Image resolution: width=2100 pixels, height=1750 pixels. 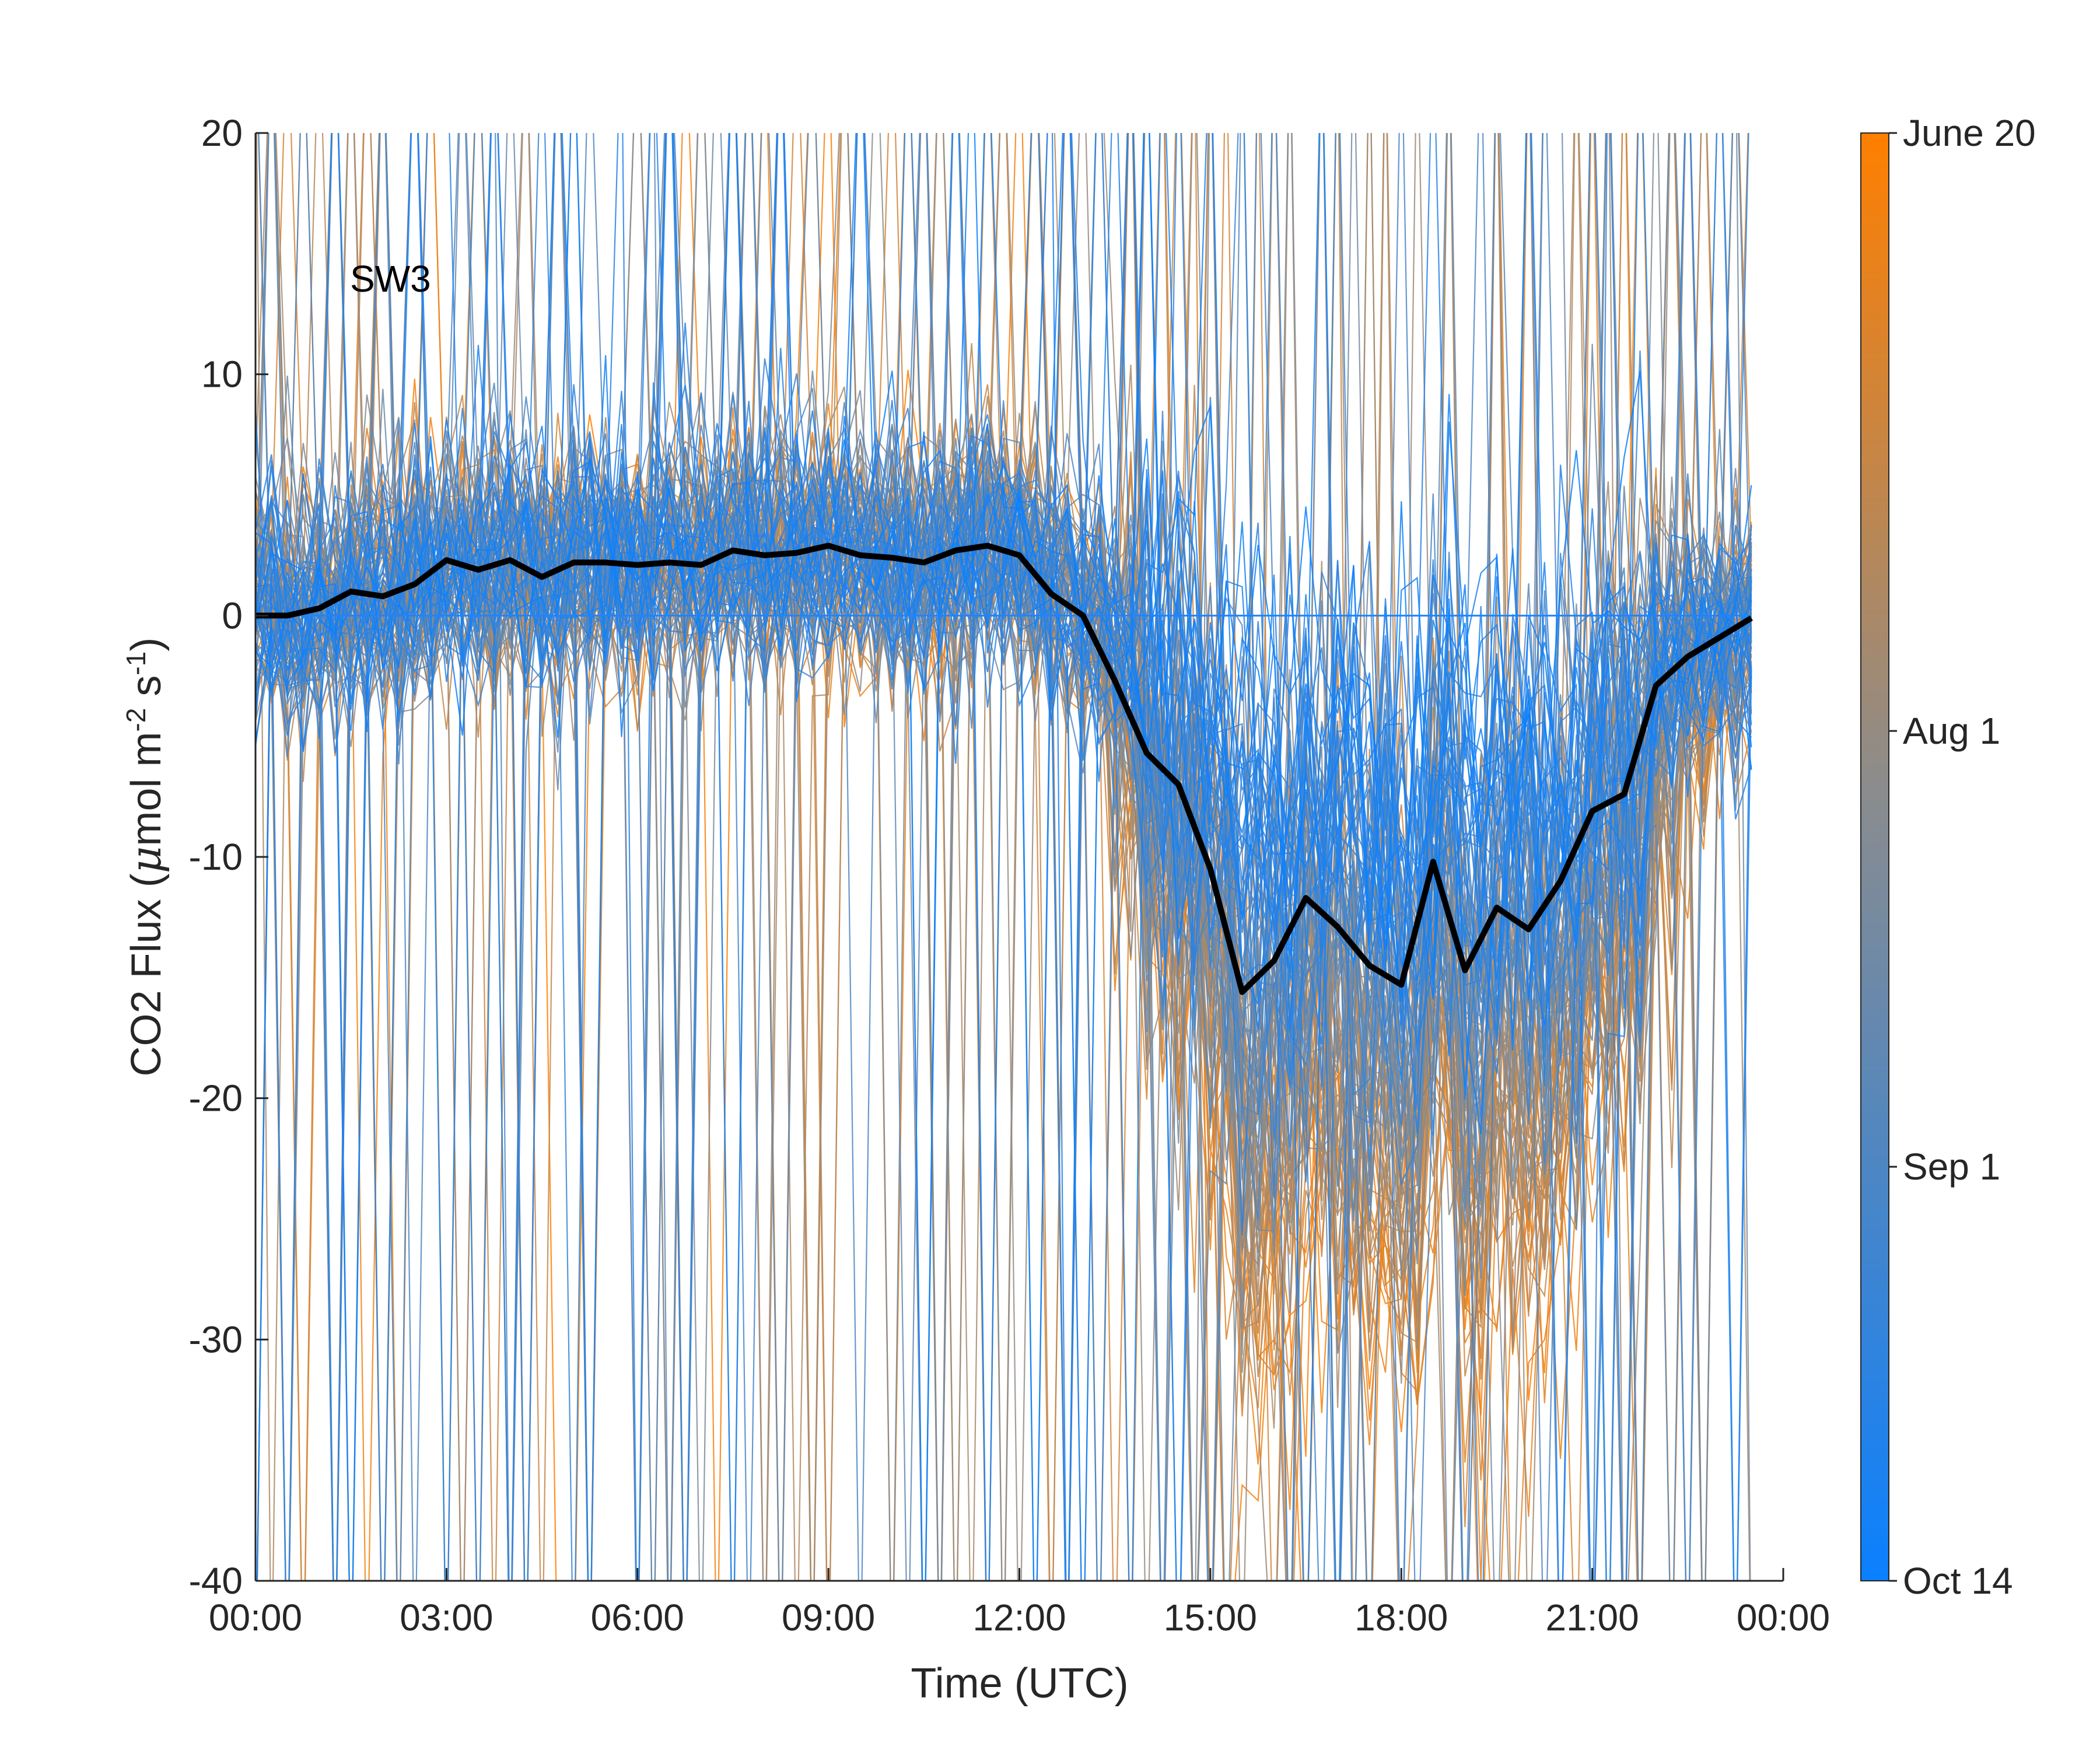 I want to click on x-tick-label: 15:00, so click(x=1210, y=1618).